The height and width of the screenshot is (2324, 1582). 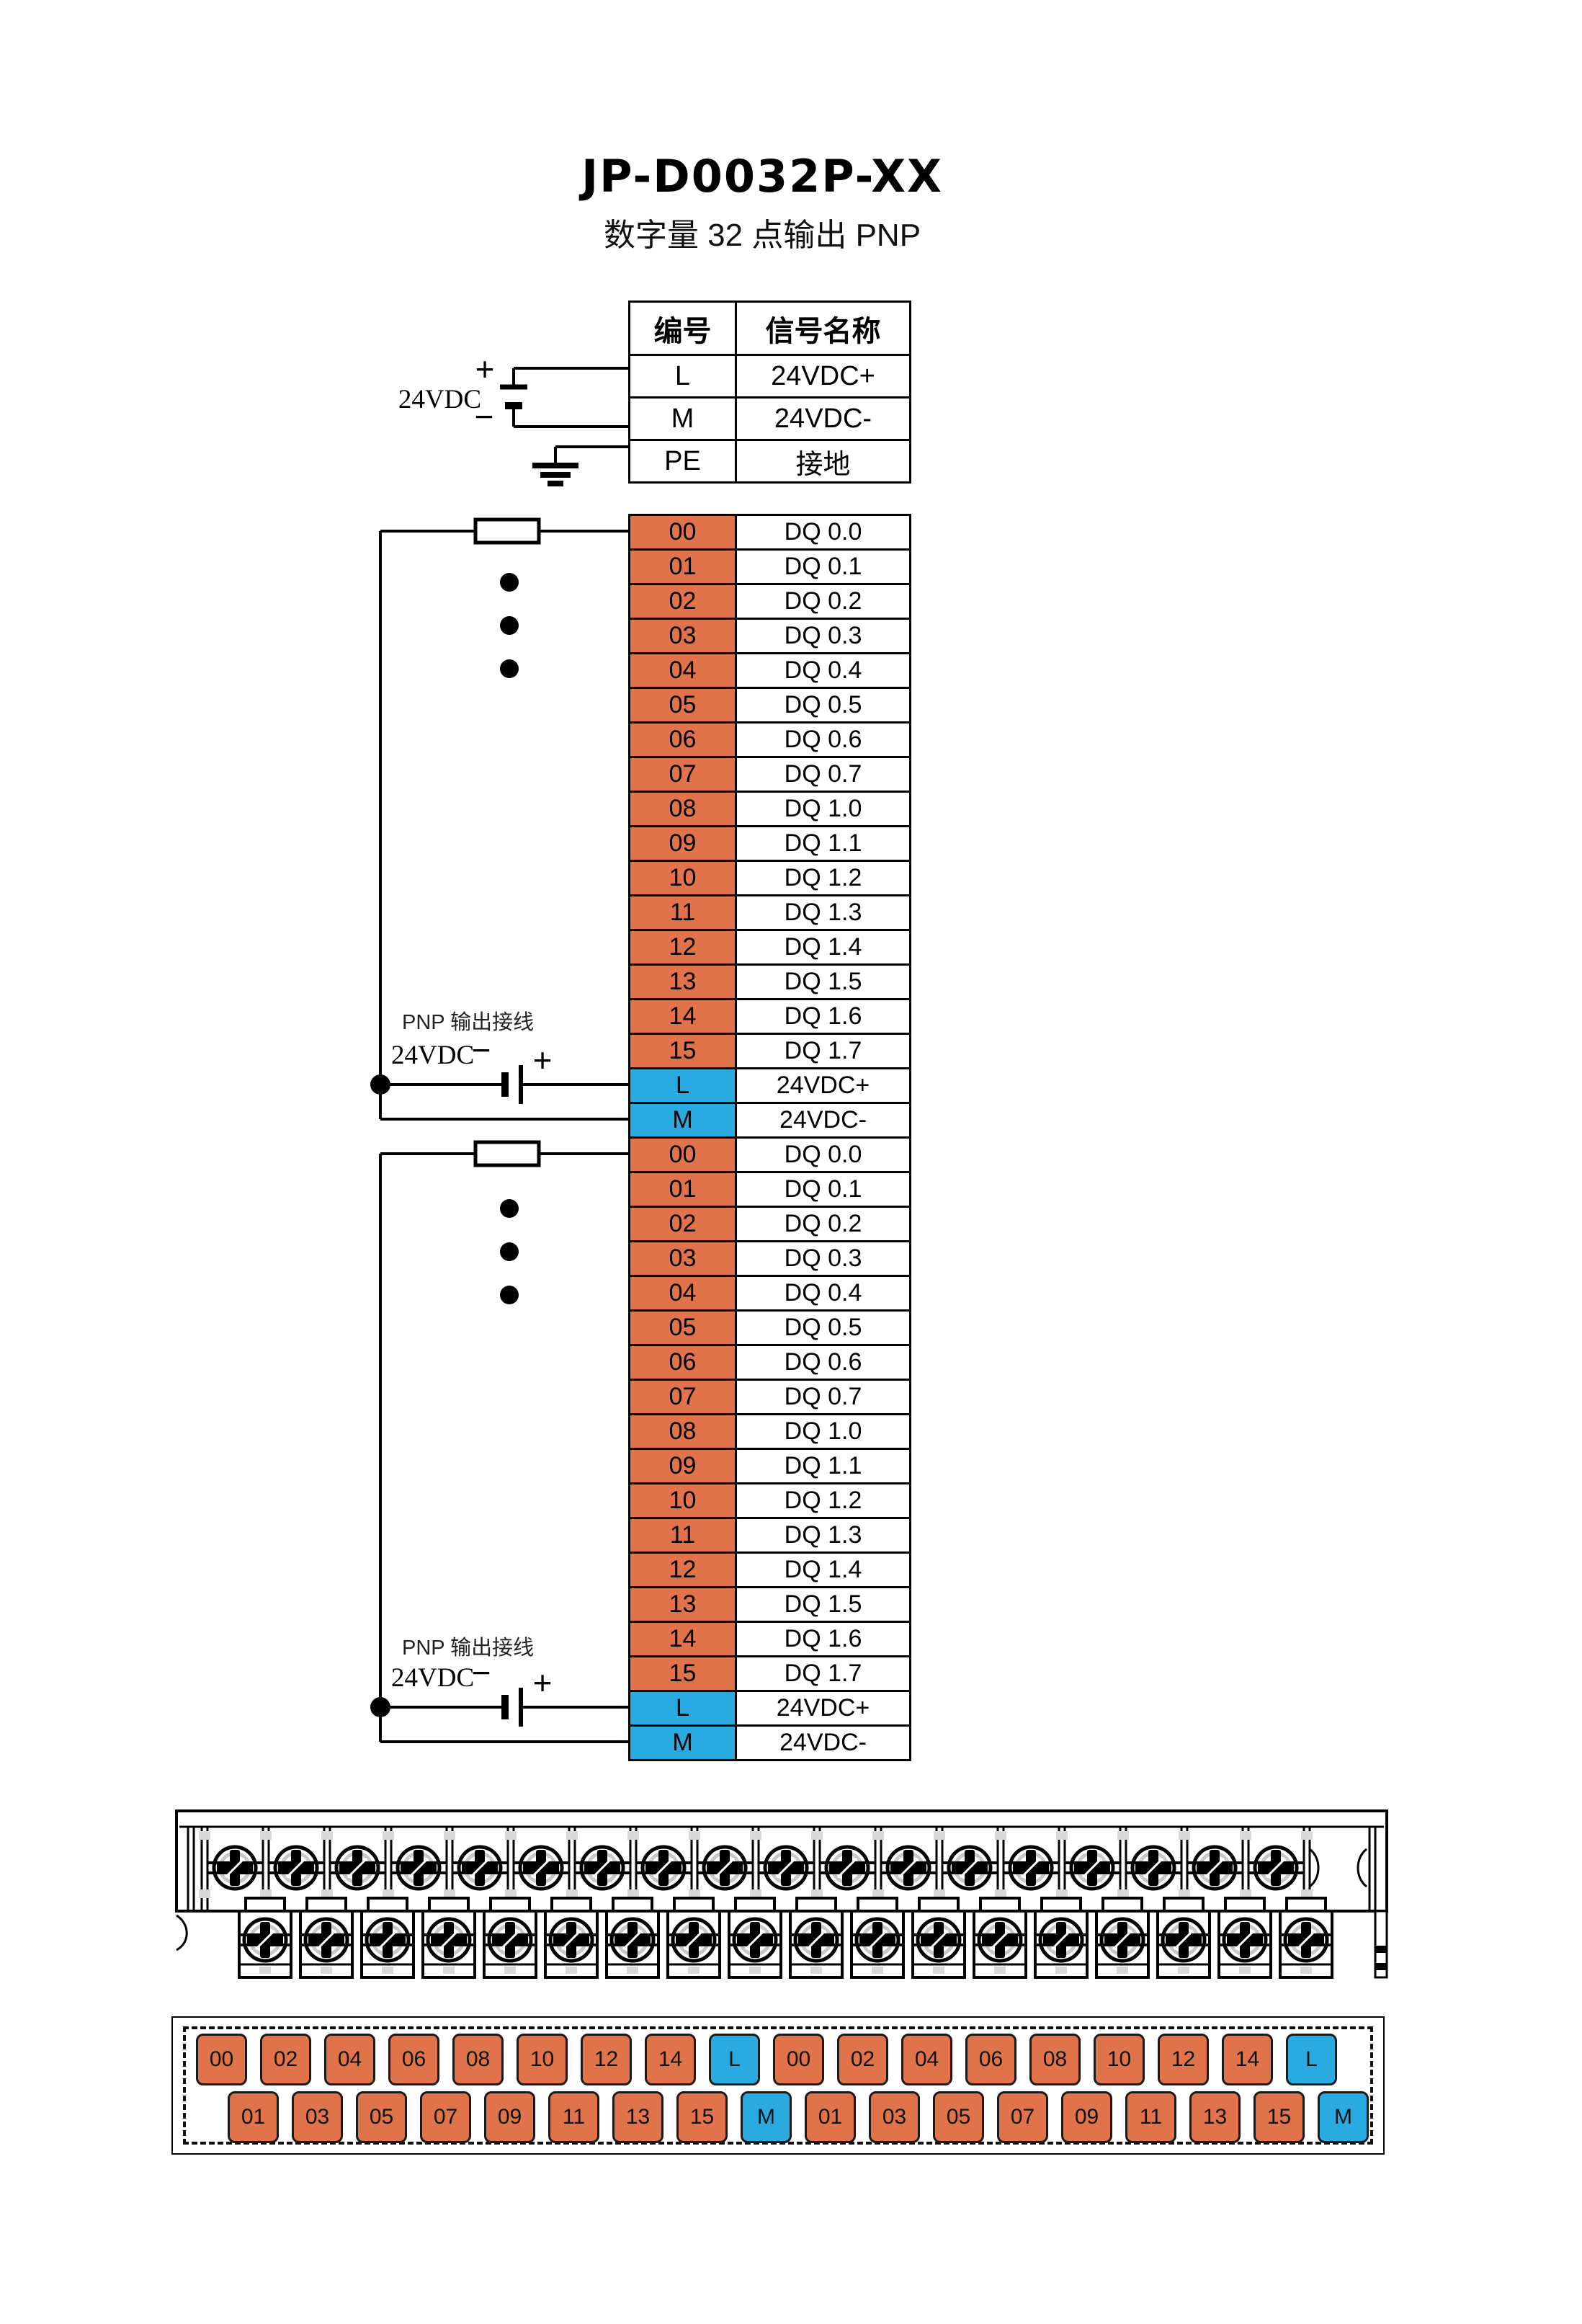 I want to click on terminal-map-cell: 09, so click(x=509, y=2117).